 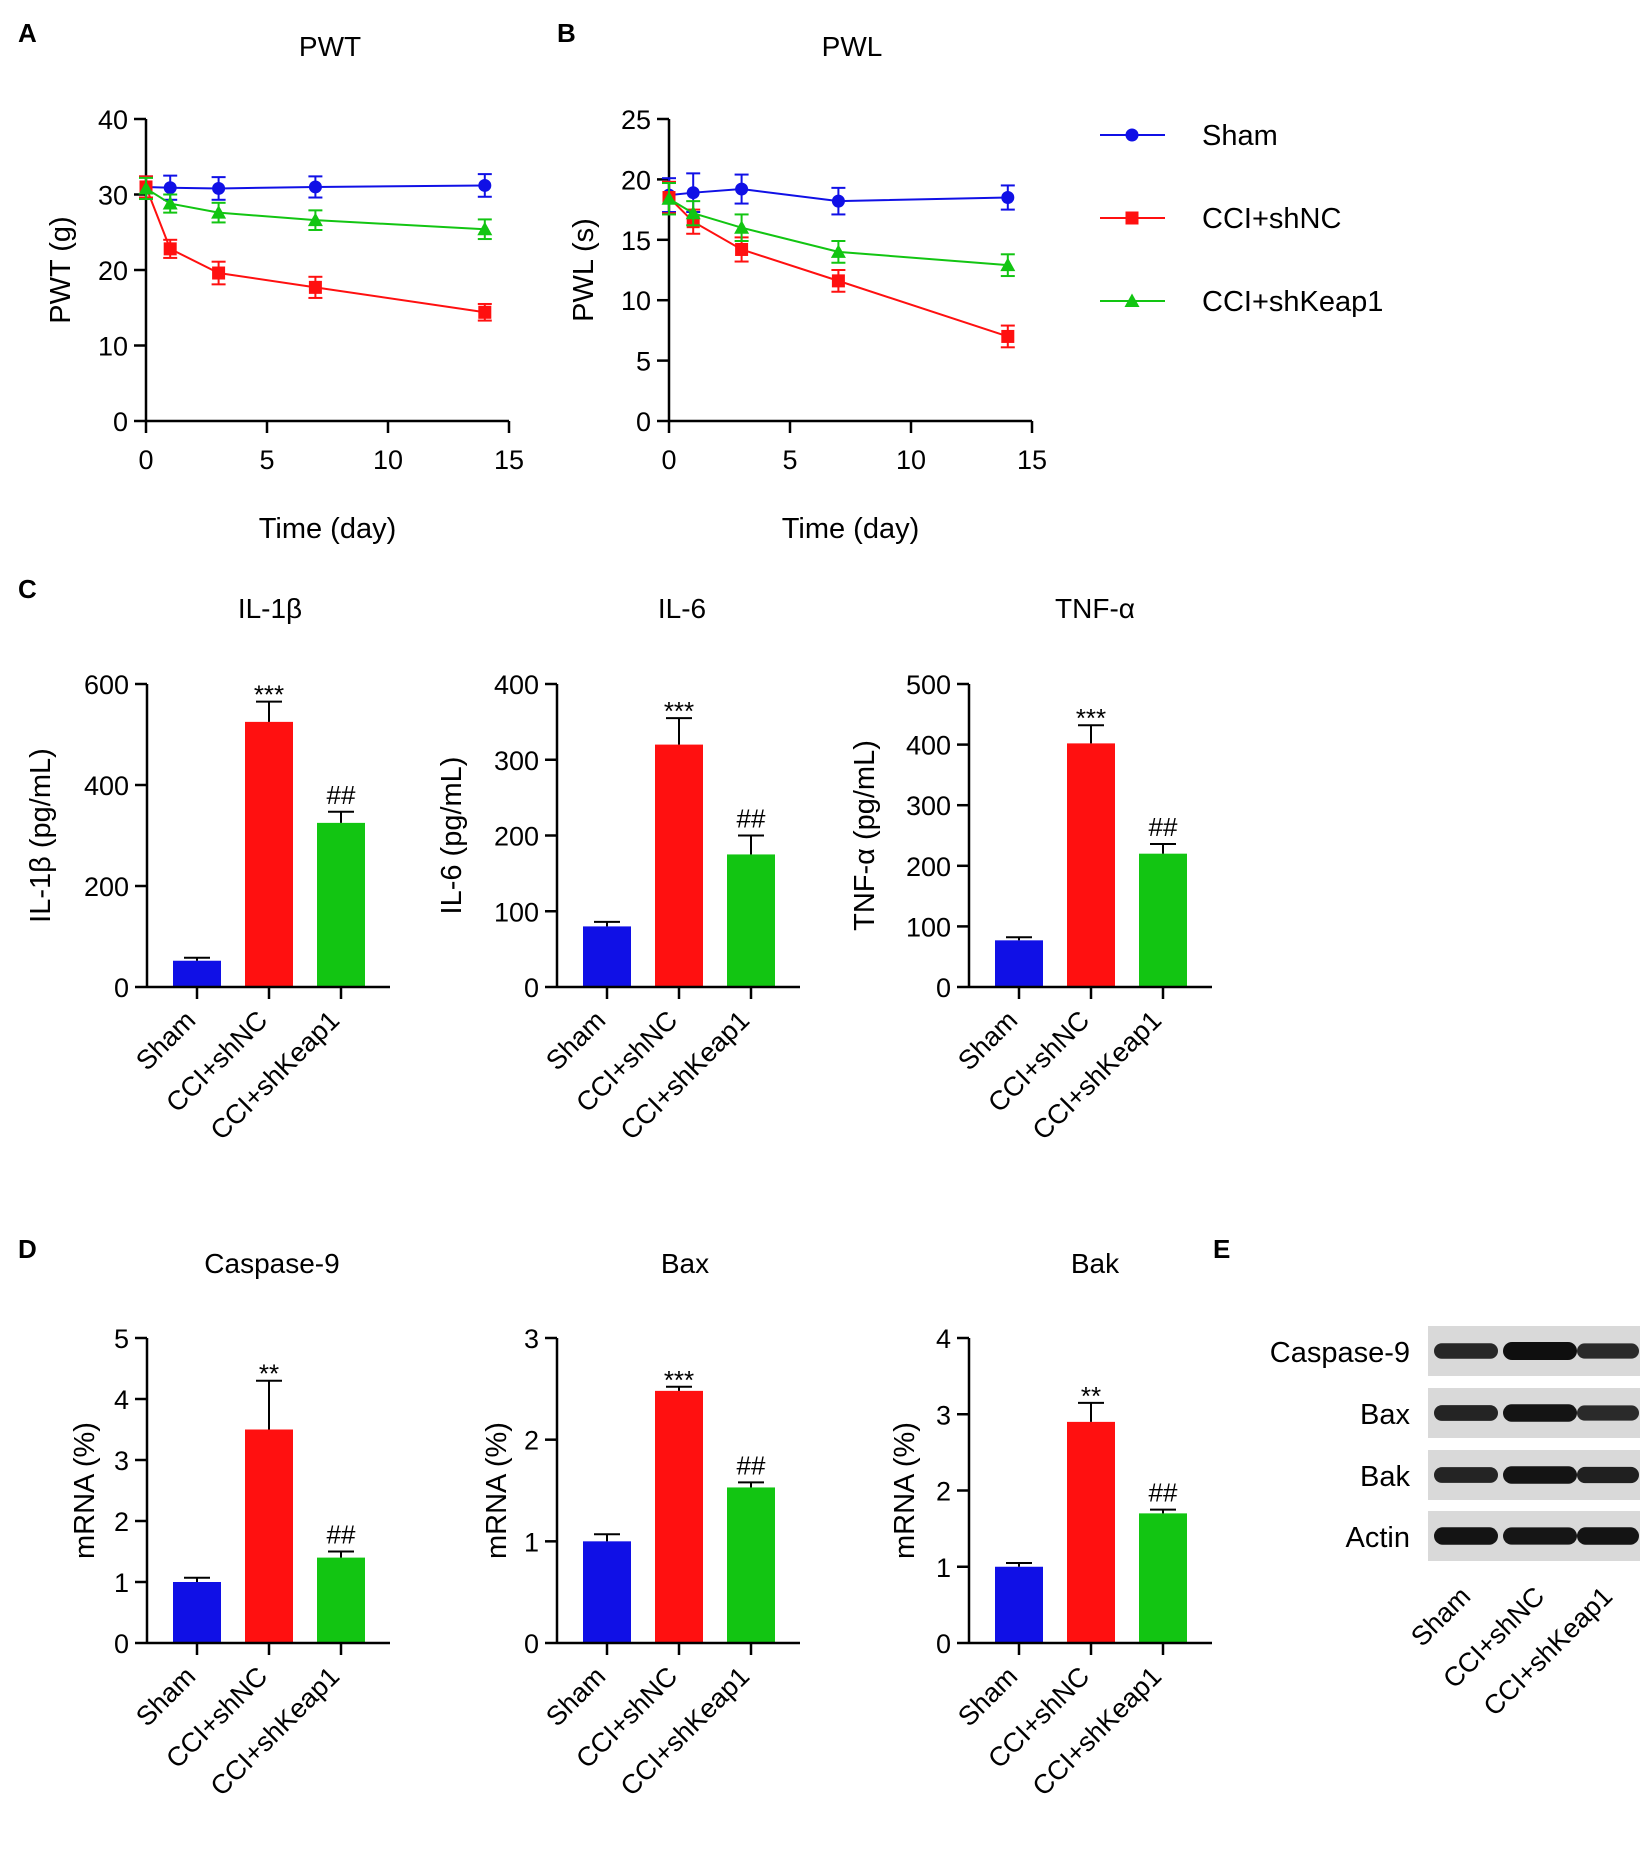 I want to click on chart-title: TNF-α, so click(x=1095, y=608).